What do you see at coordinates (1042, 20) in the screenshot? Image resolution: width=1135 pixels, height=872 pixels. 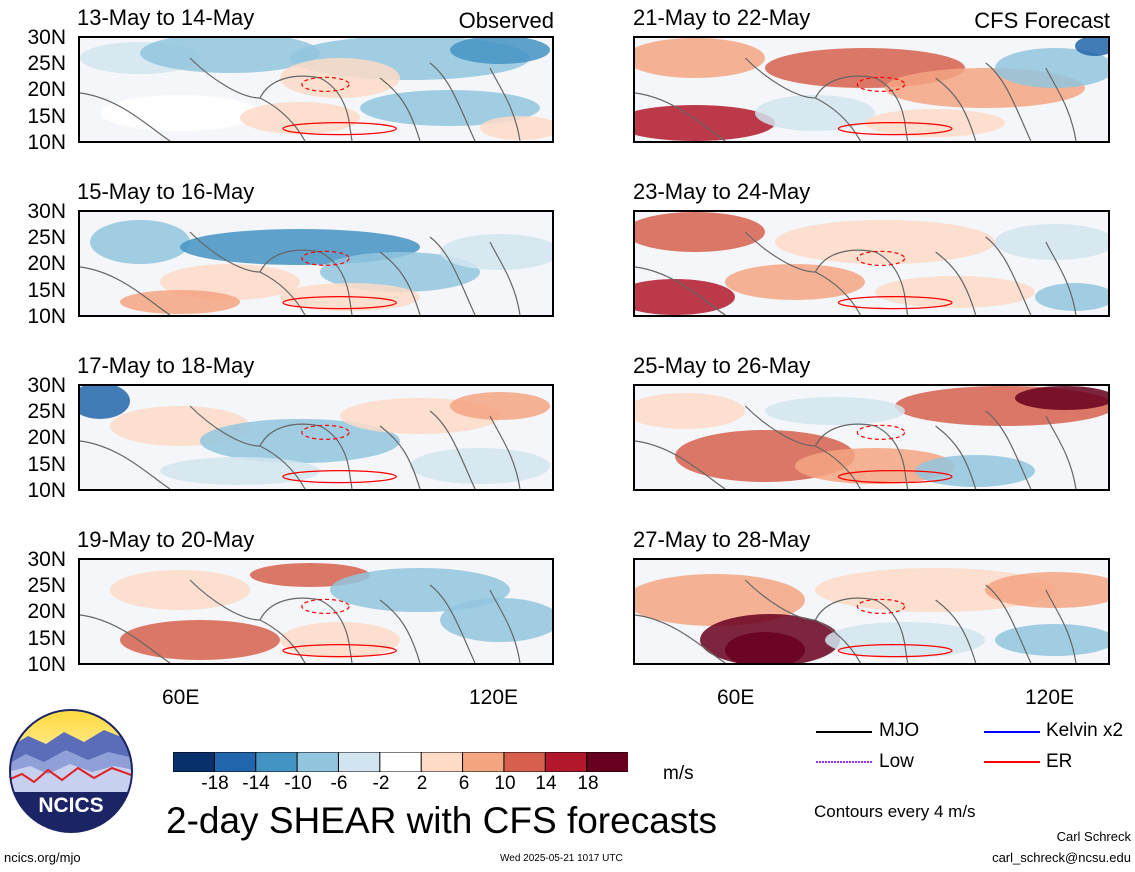 I see `cfs-forecast-label: CFS Forecast` at bounding box center [1042, 20].